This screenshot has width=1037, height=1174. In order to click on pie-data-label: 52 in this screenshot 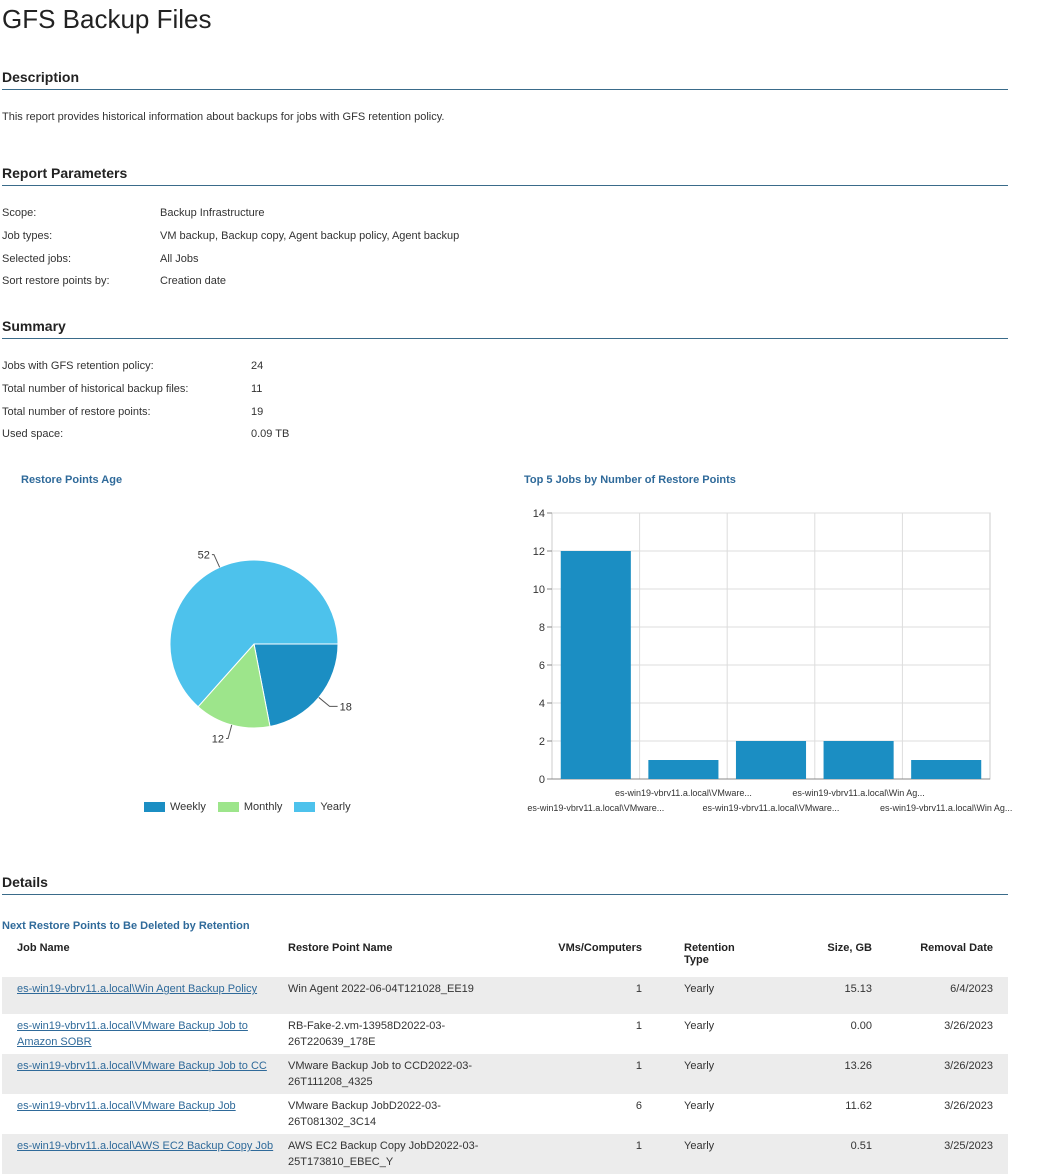, I will do `click(204, 556)`.